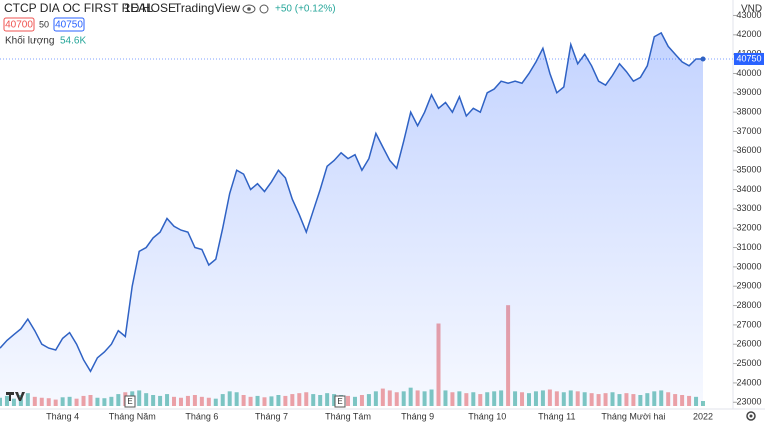 The width and height of the screenshot is (765, 423). I want to click on y-tick-label: 31000, so click(748, 247).